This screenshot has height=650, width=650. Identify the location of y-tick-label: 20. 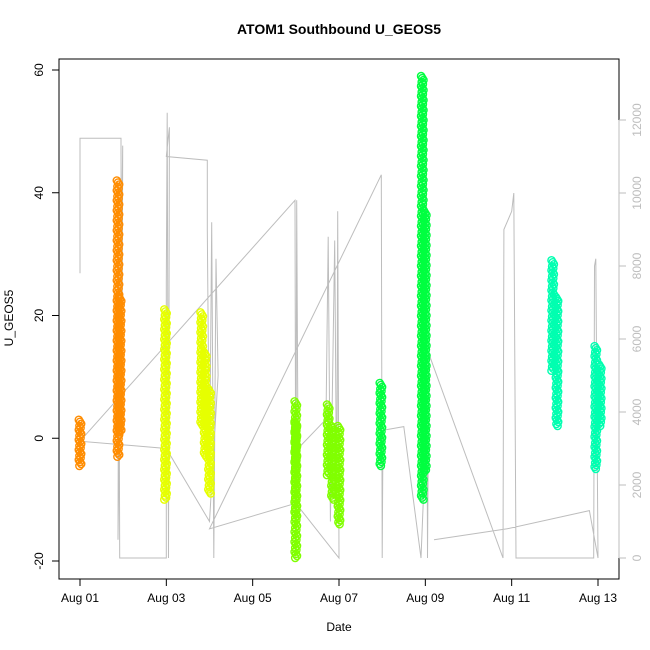
(39, 316).